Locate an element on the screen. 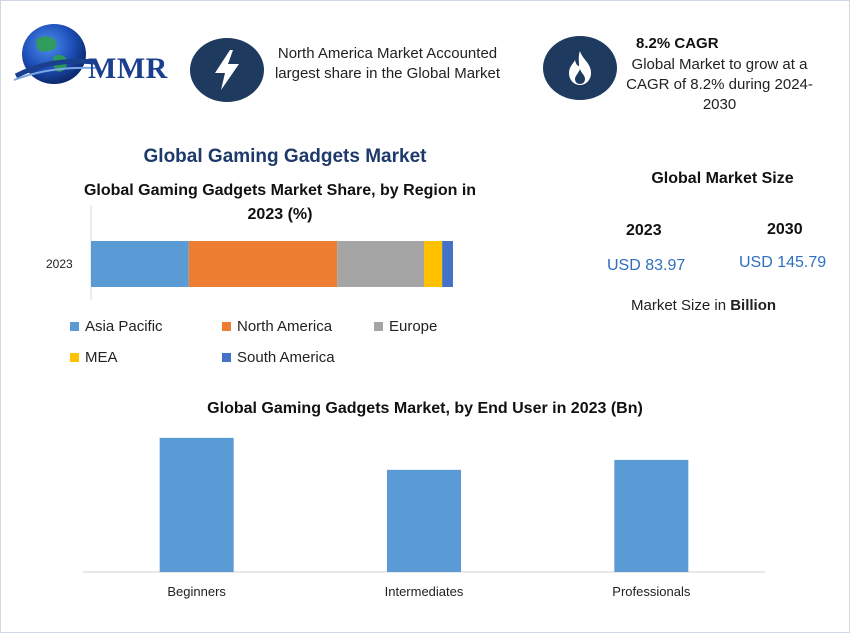 The width and height of the screenshot is (850, 633). flame-icon-badge is located at coordinates (580, 68).